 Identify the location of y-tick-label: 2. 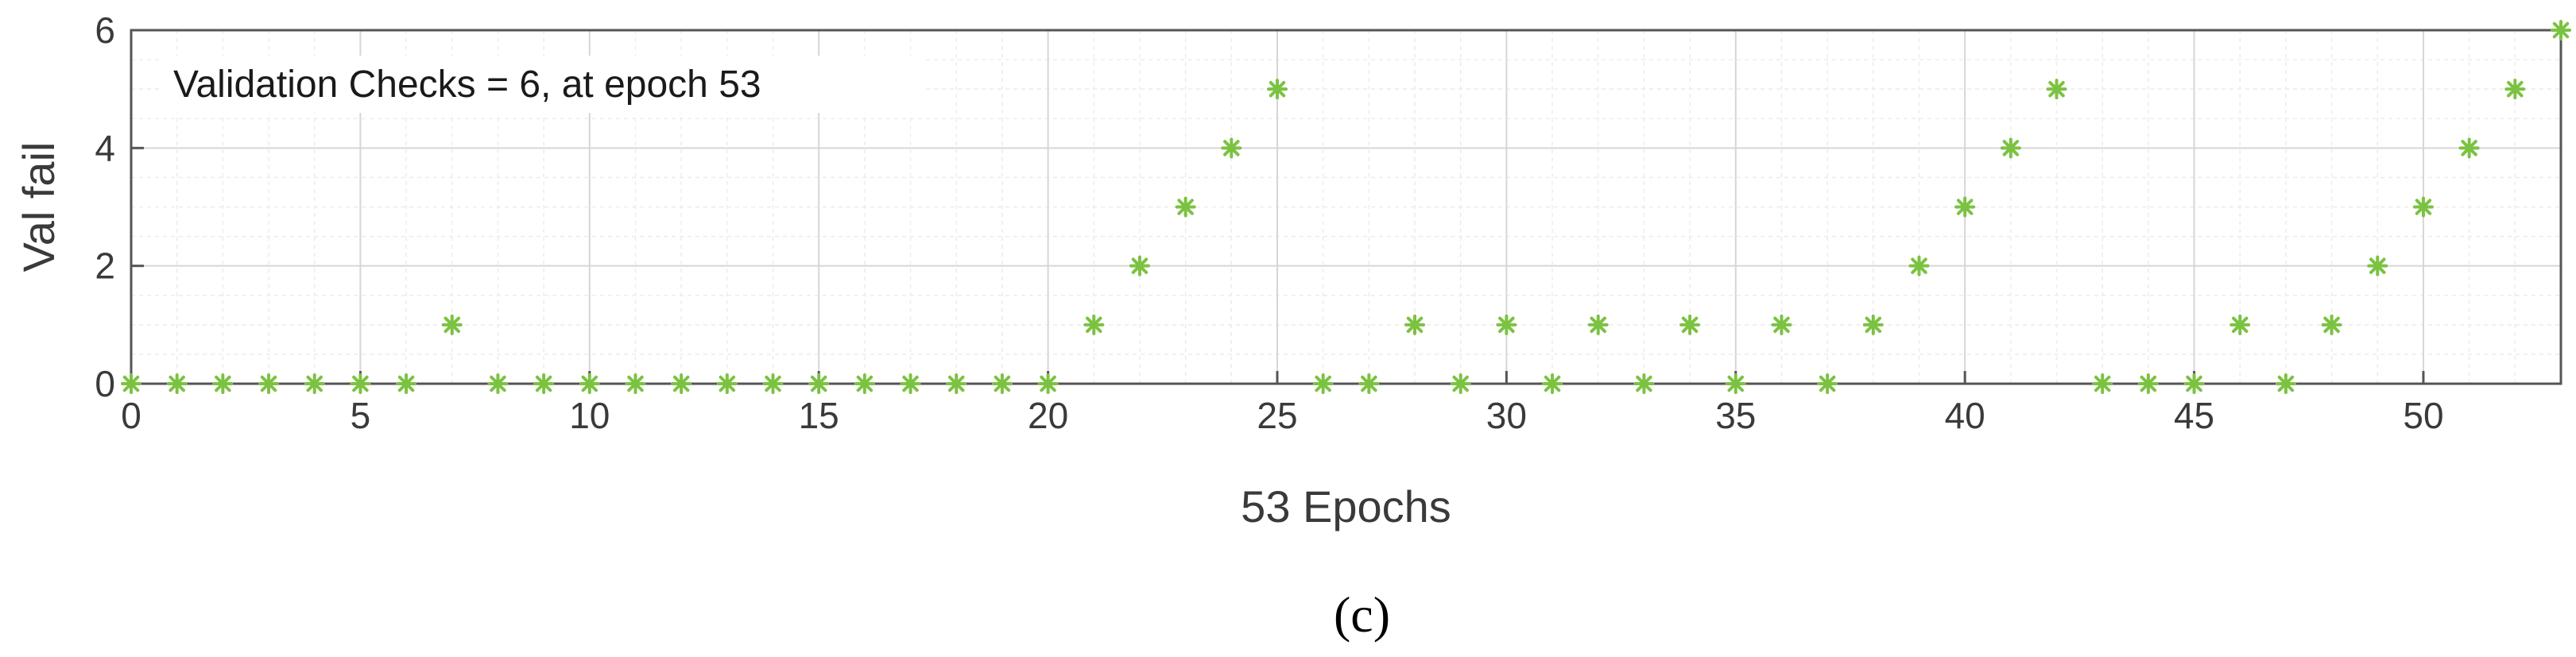
(105, 266).